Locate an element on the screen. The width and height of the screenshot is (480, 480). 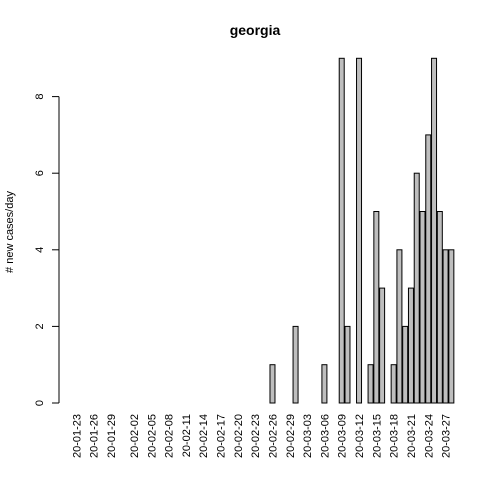
x-tick-label: 20-02-02 is located at coordinates (135, 436).